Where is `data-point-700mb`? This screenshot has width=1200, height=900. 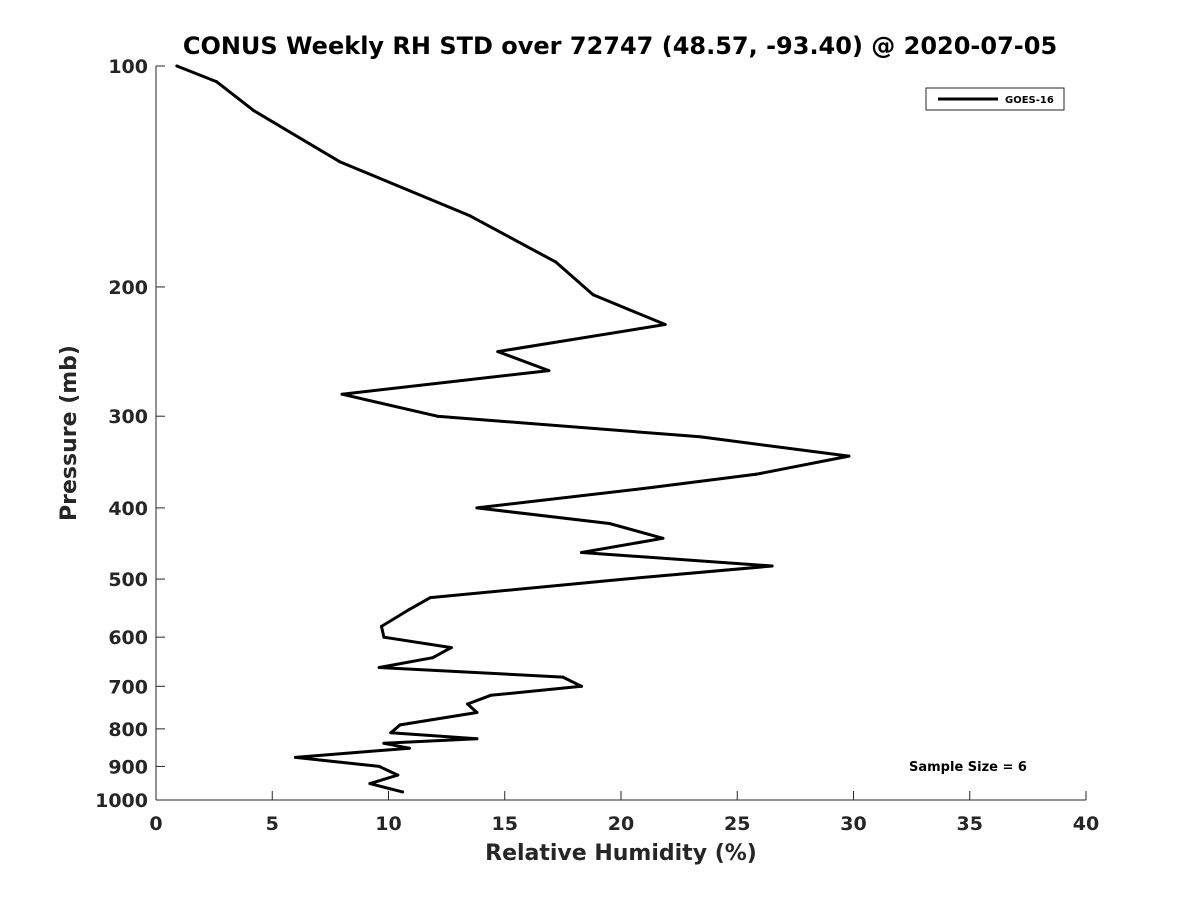
data-point-700mb is located at coordinates (581, 686).